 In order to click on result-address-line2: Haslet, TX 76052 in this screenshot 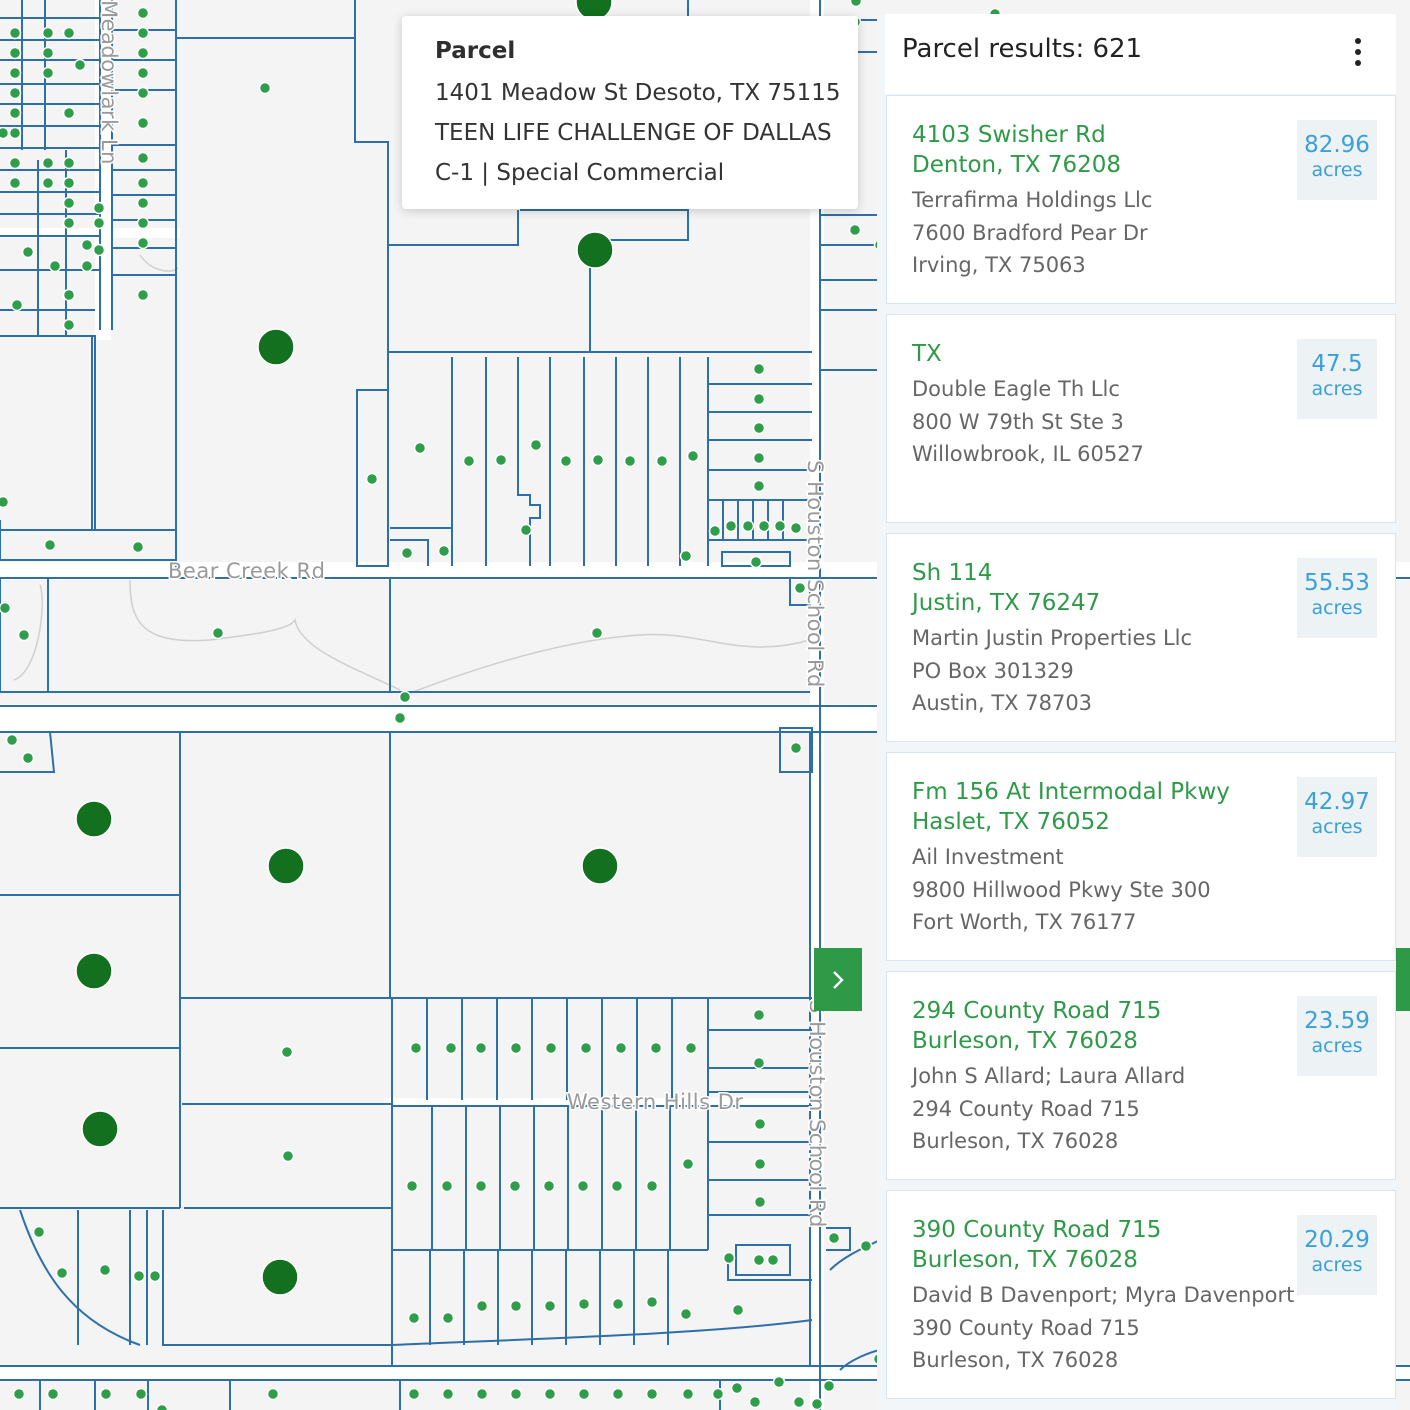, I will do `click(1011, 822)`.